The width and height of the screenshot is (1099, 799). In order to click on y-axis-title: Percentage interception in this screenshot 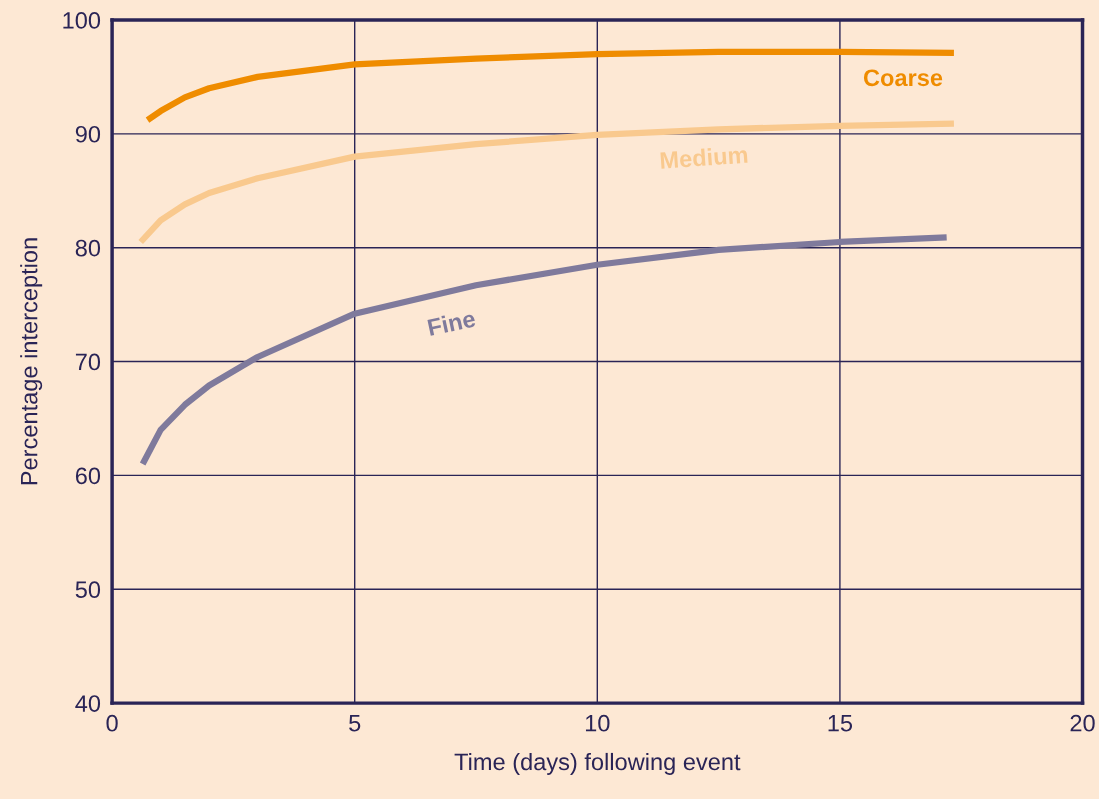, I will do `click(31, 361)`.